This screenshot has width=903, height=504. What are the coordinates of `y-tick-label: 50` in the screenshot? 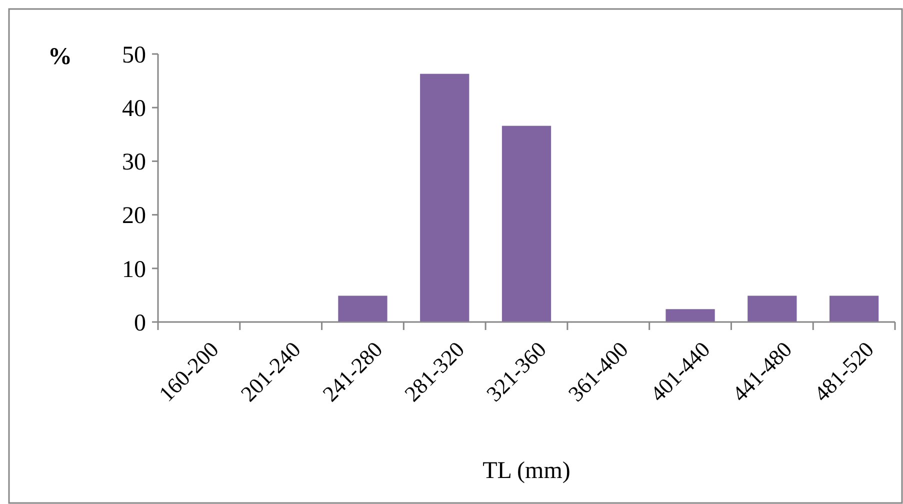 It's located at (134, 55).